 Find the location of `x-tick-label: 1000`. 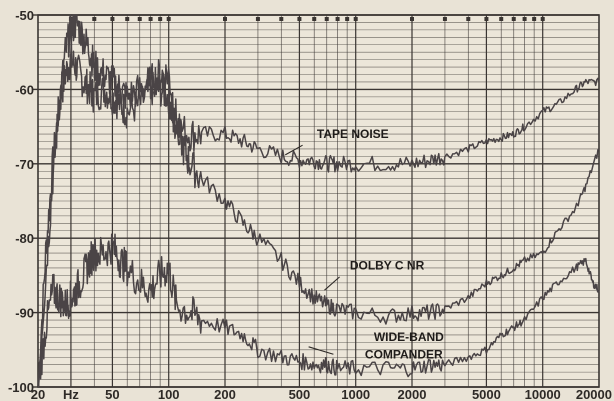

x-tick-label: 1000 is located at coordinates (355, 394).